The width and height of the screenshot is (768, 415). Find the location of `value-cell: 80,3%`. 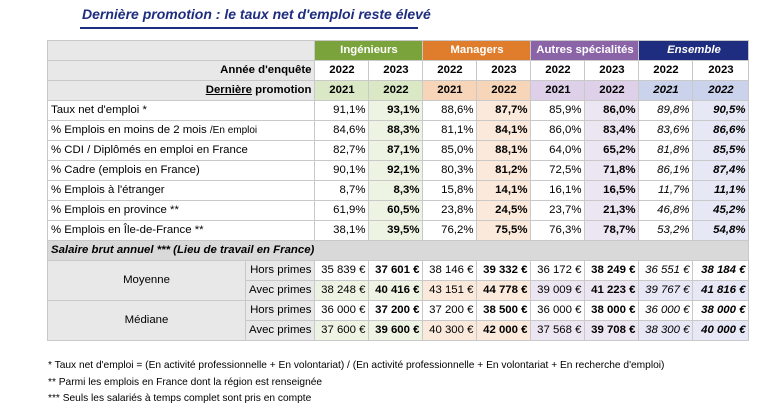

value-cell: 80,3% is located at coordinates (450, 170).